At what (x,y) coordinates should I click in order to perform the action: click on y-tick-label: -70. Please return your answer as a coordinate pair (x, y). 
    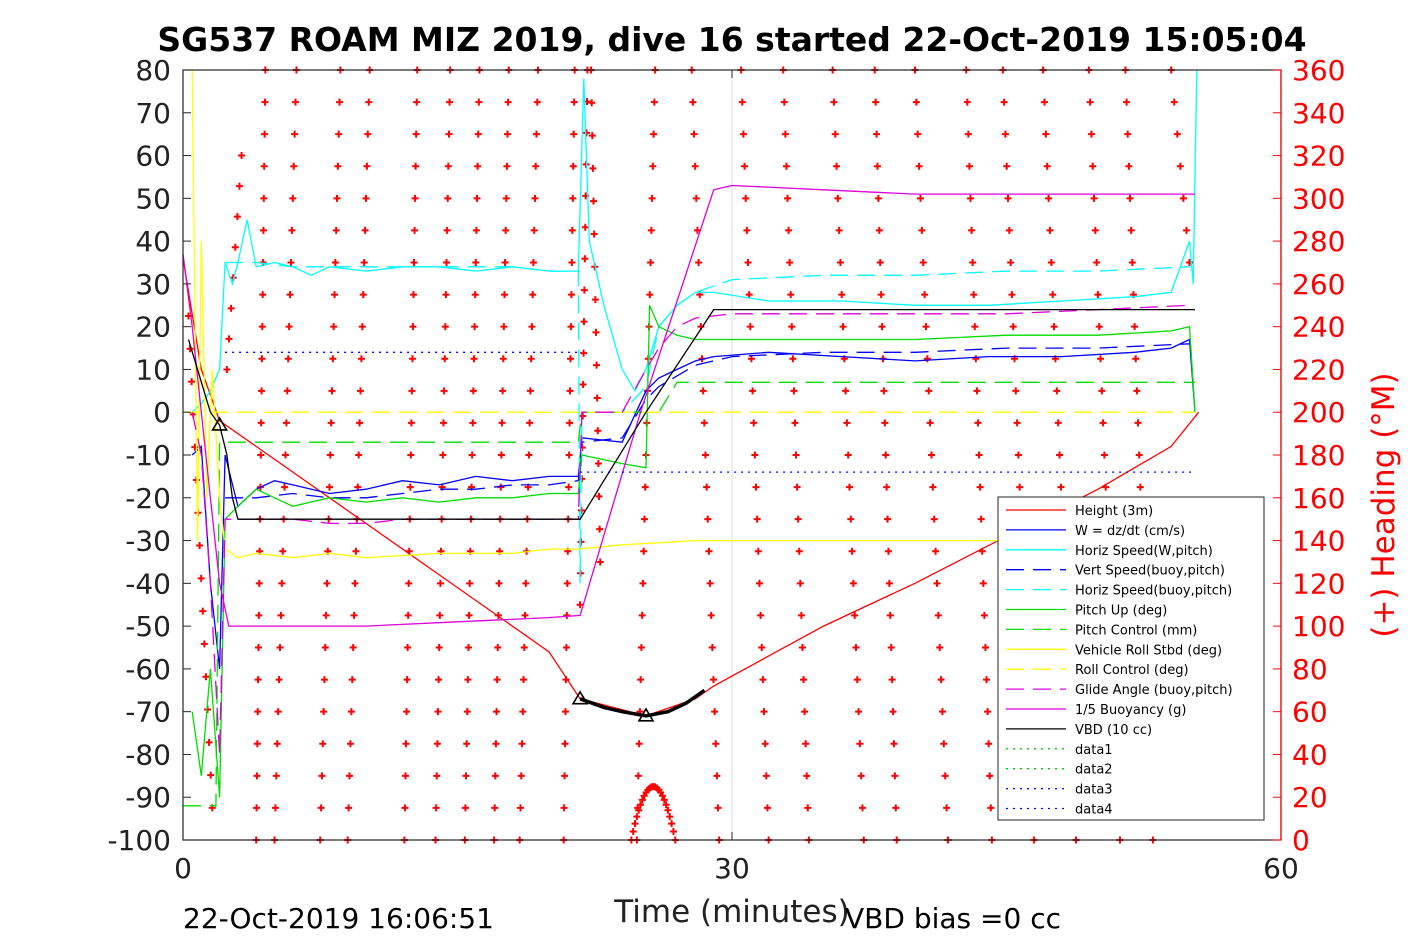
    Looking at the image, I should click on (148, 712).